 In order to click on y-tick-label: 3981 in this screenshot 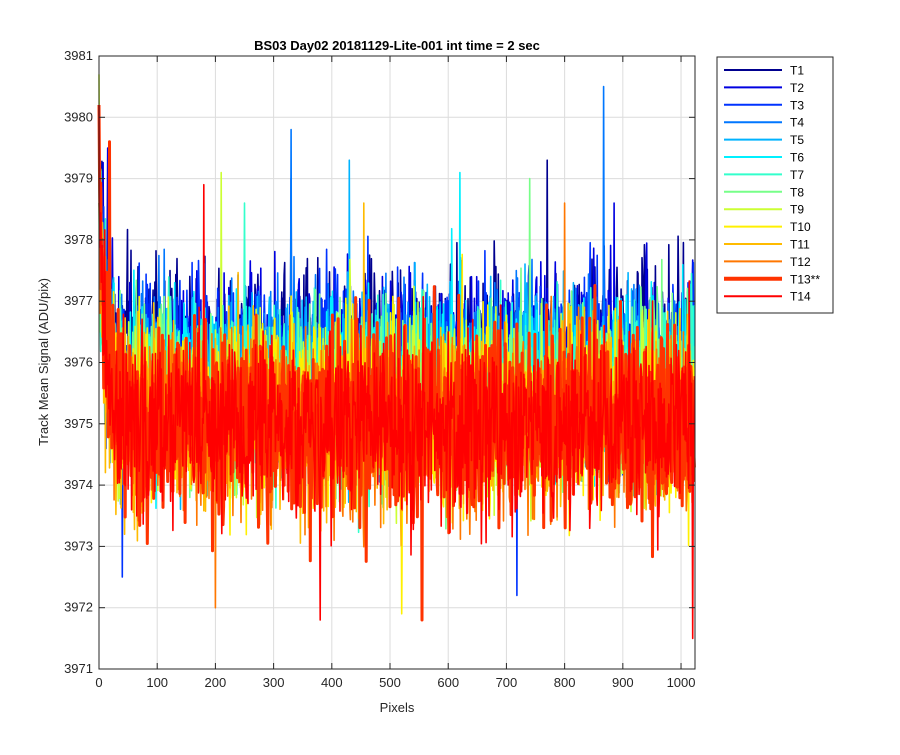, I will do `click(78, 55)`.